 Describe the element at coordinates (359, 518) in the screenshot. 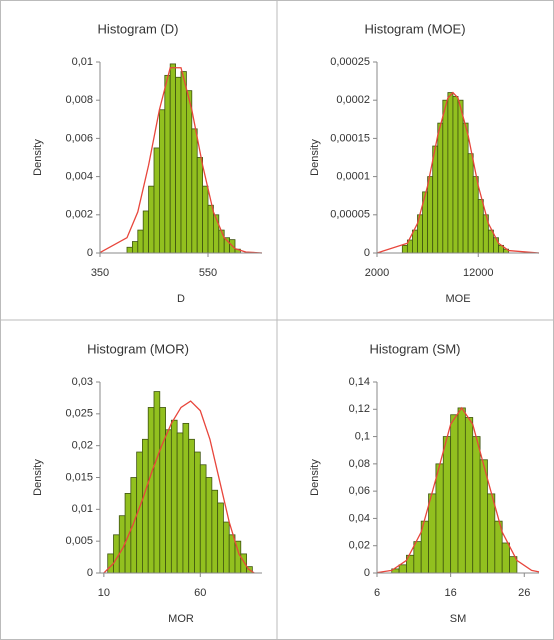

I see `y-tick-label: 0,04` at that location.